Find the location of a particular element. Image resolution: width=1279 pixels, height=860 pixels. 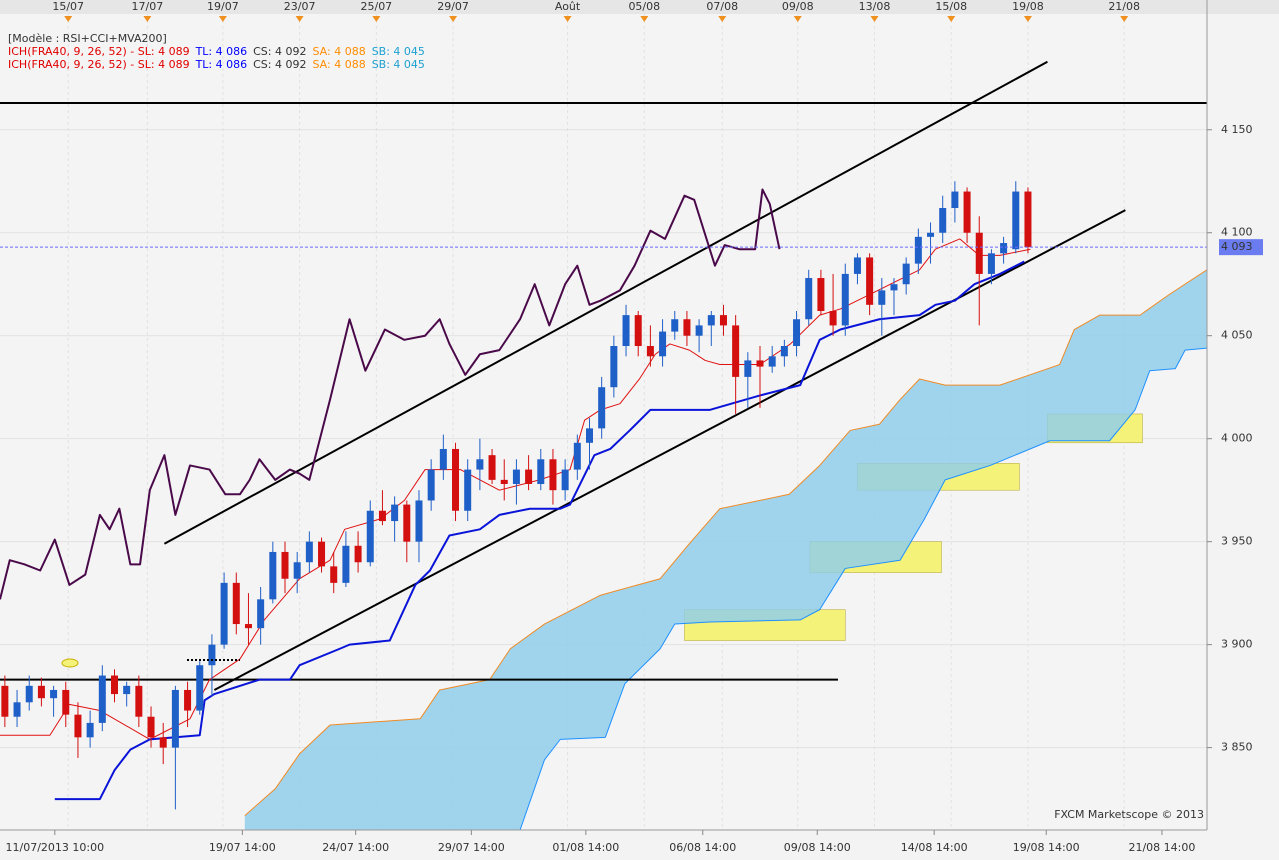

x-tick-label: 19/07 14:00 is located at coordinates (242, 847).